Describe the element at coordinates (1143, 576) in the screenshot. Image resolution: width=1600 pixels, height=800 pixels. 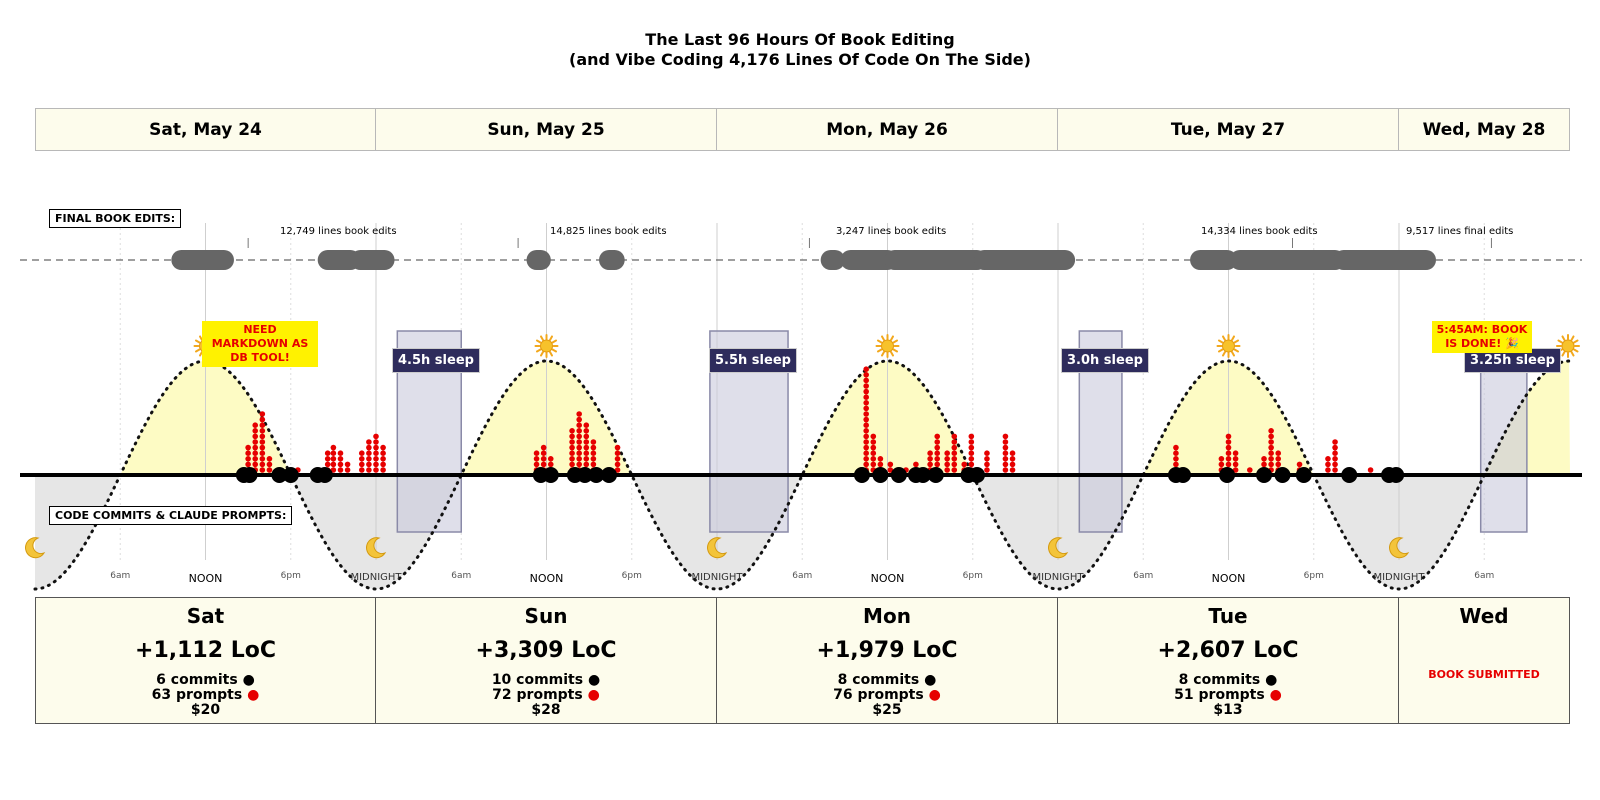
I see `tick-label: 6am` at that location.